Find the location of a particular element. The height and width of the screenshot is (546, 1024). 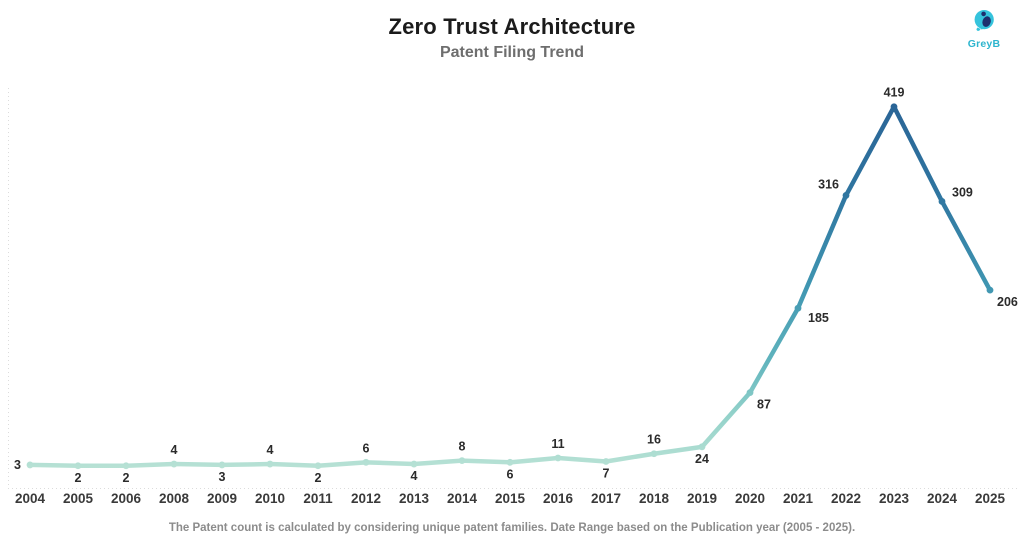

x-tick-label: 2022 is located at coordinates (846, 498).